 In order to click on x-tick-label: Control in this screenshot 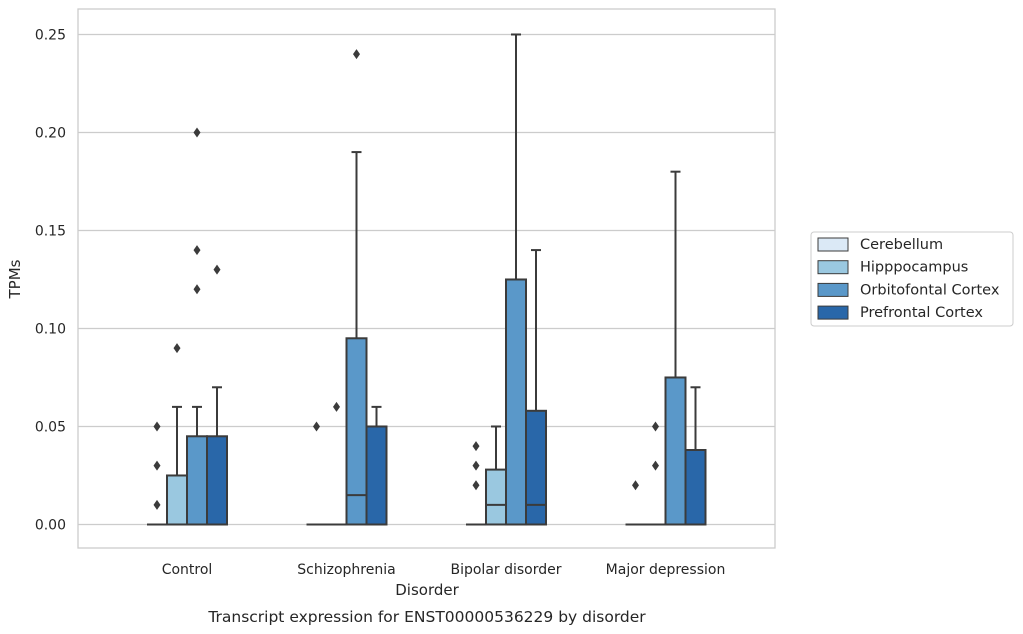, I will do `click(187, 570)`.